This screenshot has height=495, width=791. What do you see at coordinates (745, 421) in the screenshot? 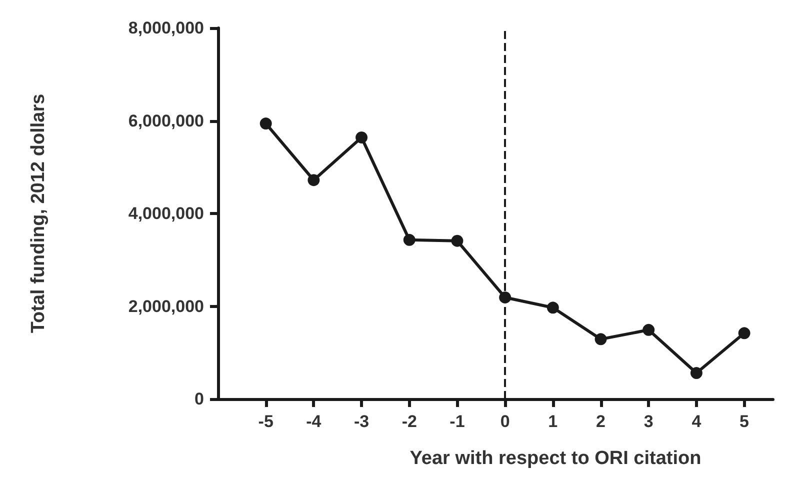
I see `x-tick-label: 5` at bounding box center [745, 421].